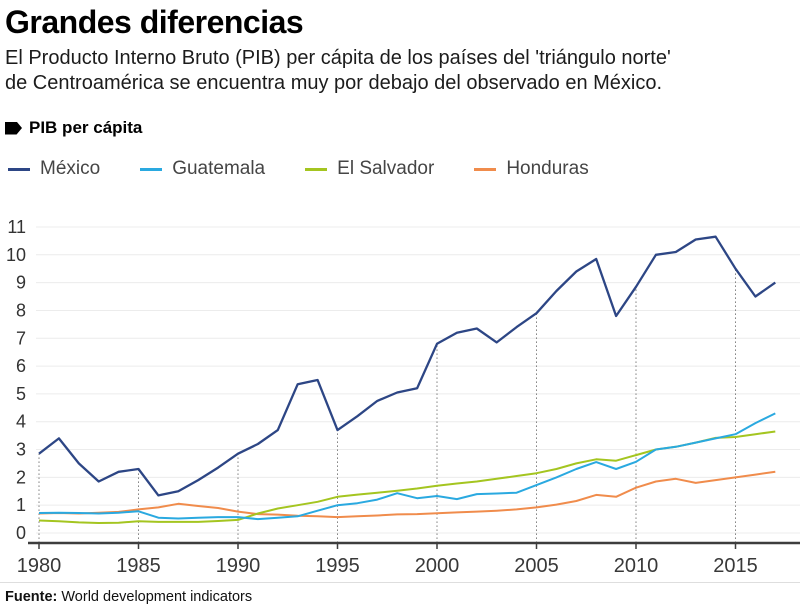 This screenshot has height=608, width=800. Describe the element at coordinates (21, 450) in the screenshot. I see `y-tick-label: 3` at that location.